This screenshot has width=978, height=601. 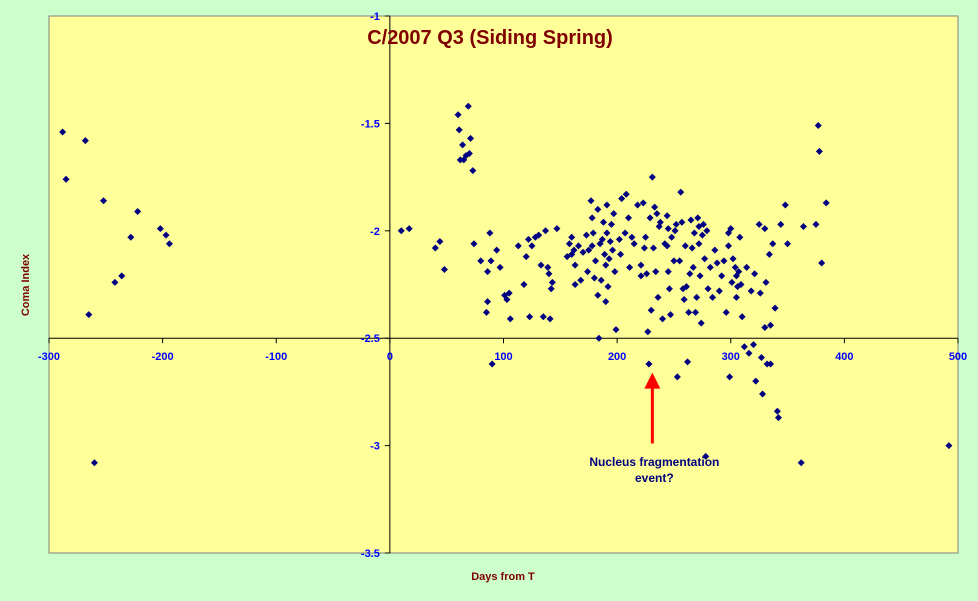 I want to click on y-axis-ticks: -1 -1.5 -2 -2.5 -3 -3.5, so click(x=375, y=285).